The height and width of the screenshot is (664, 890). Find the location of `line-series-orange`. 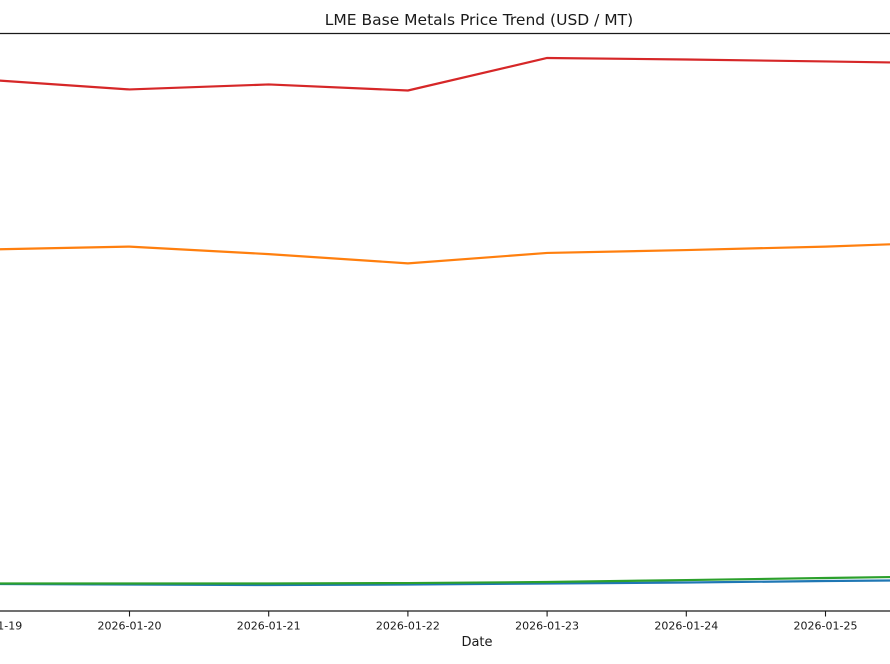

line-series-orange is located at coordinates (445, 254).